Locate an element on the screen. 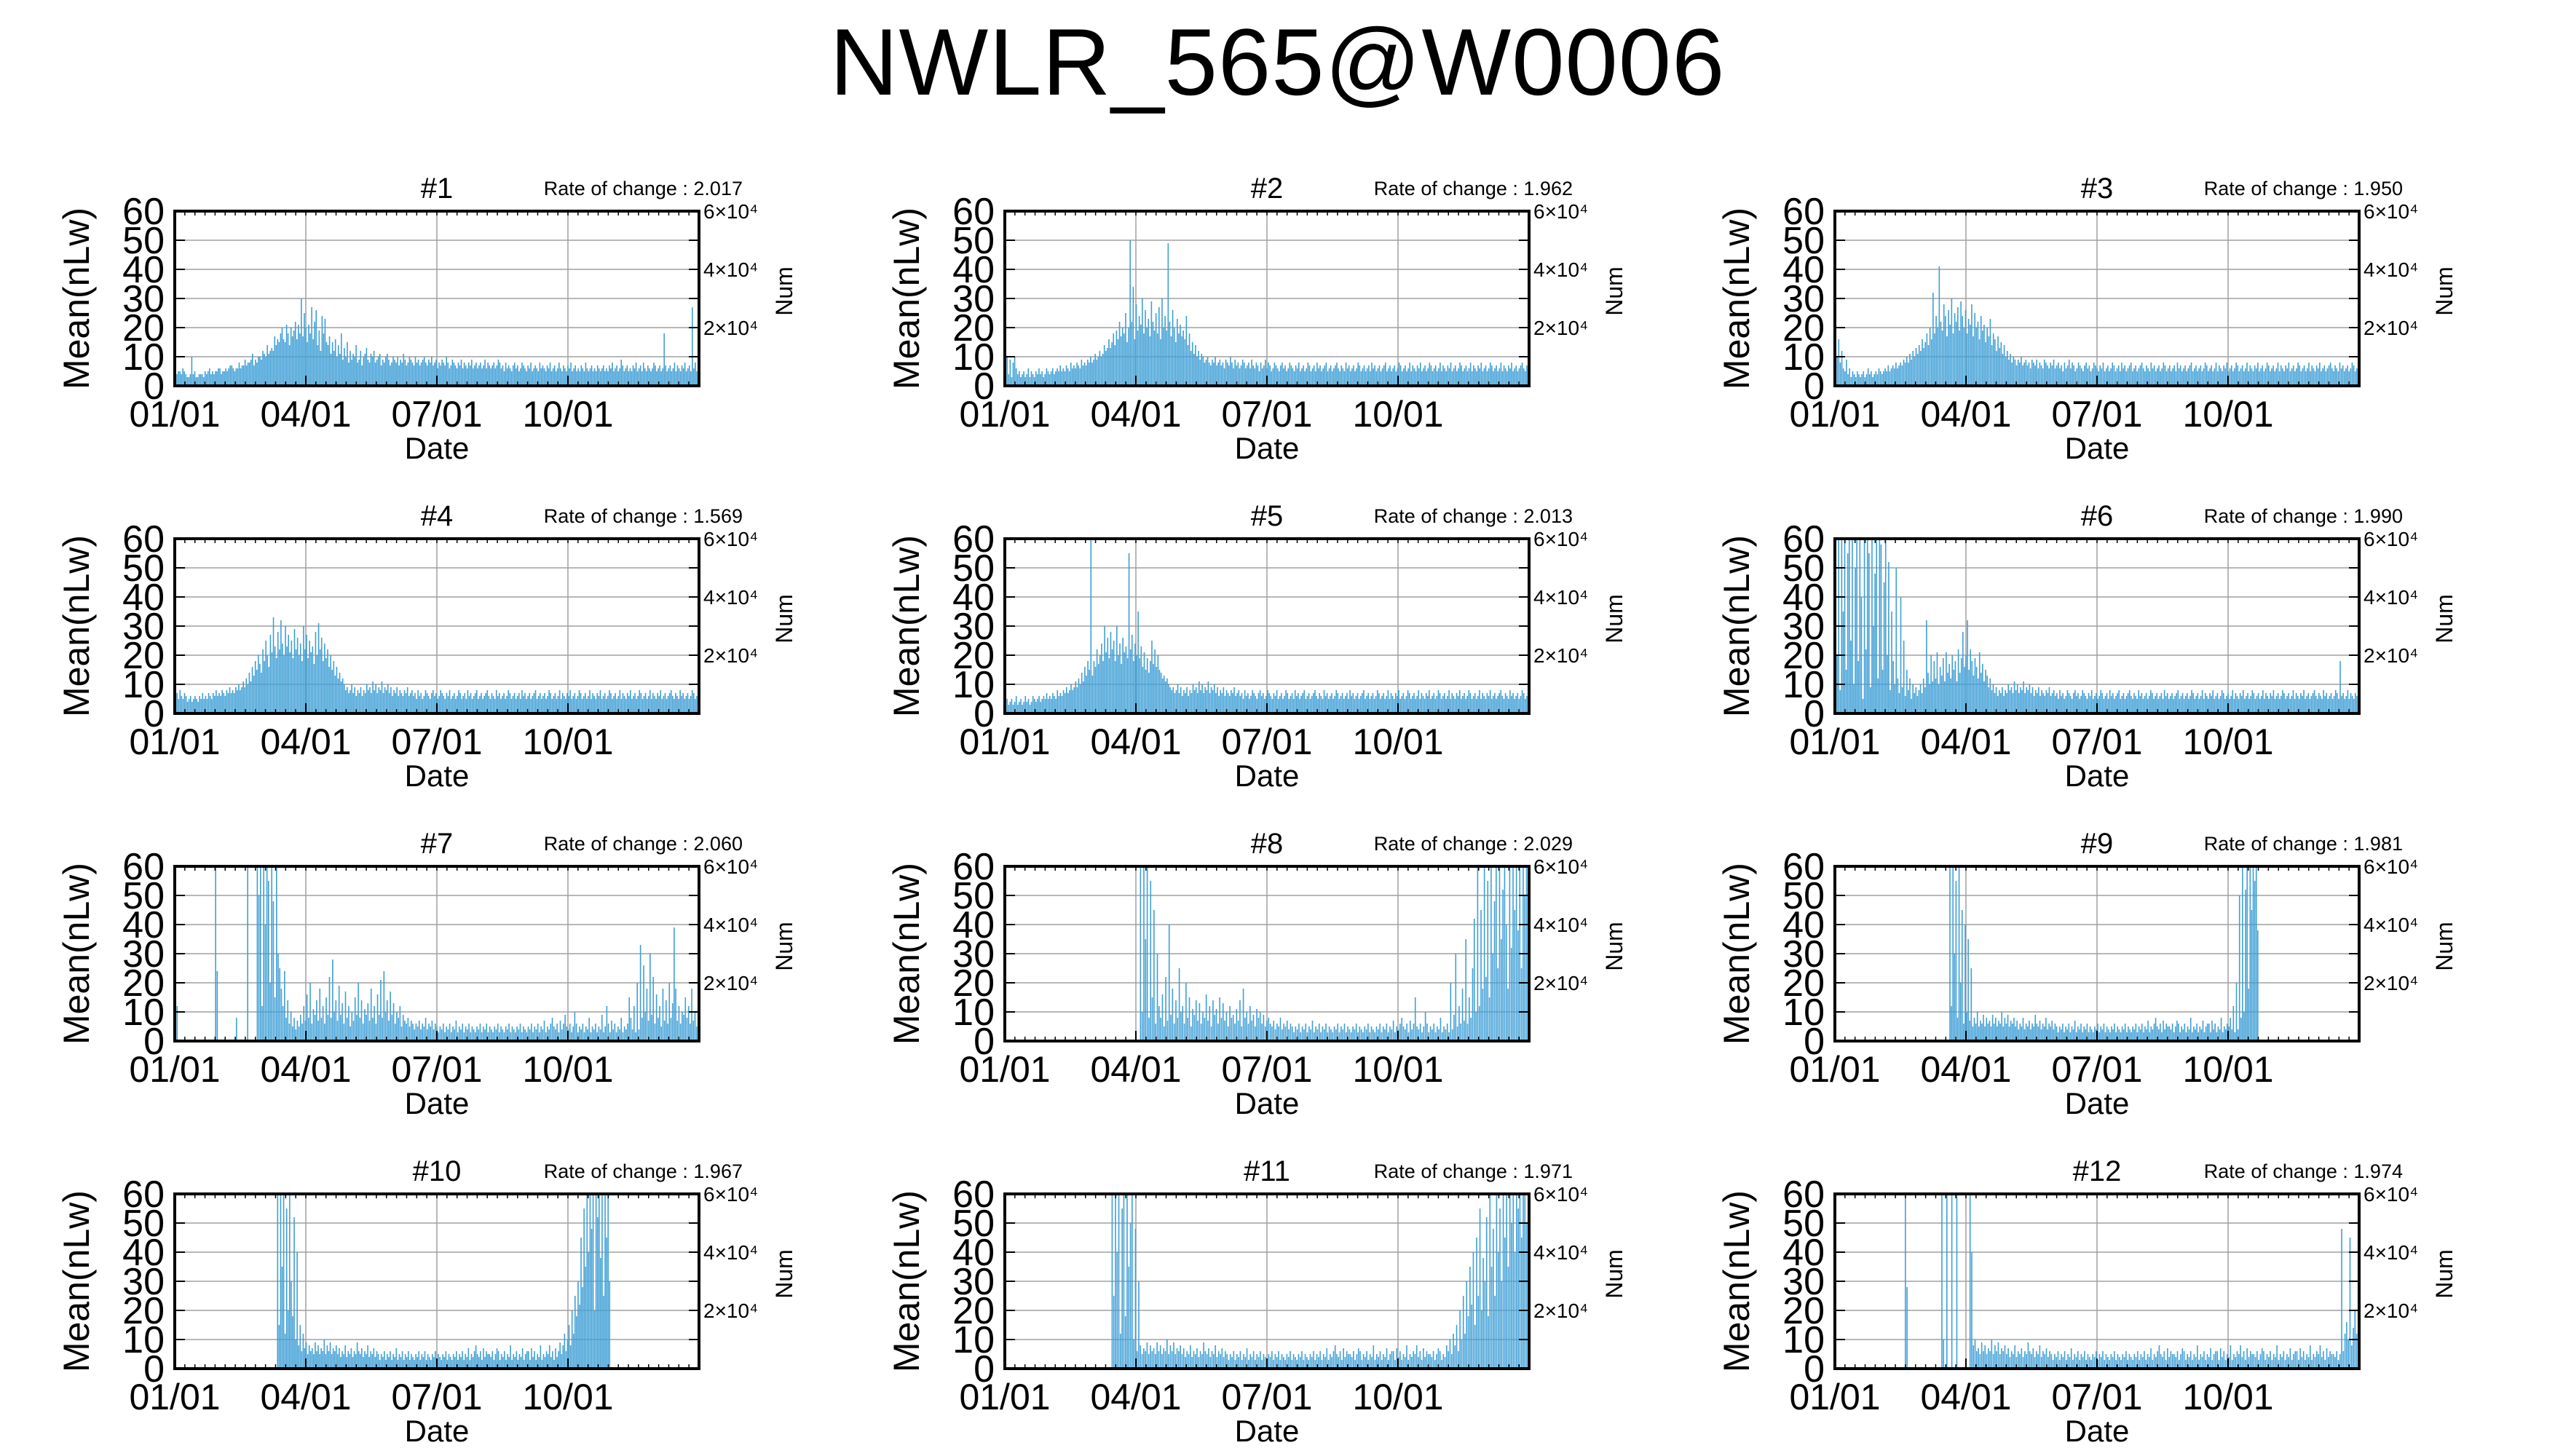  panel-title: #8 is located at coordinates (1267, 844).